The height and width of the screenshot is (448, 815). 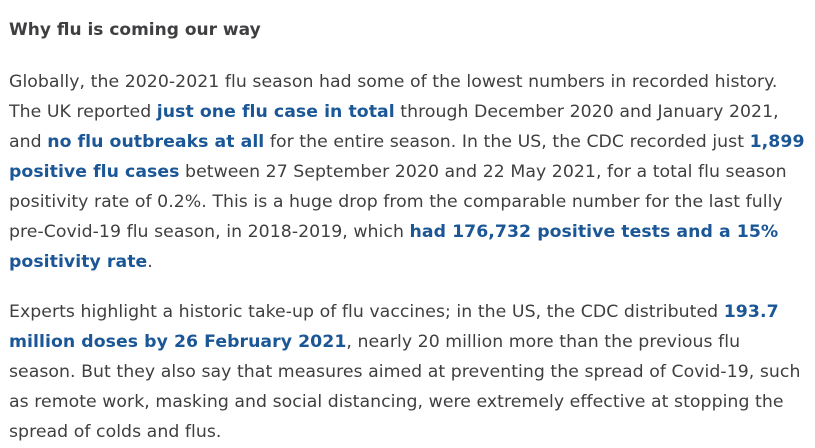 What do you see at coordinates (150, 262) in the screenshot?
I see `paragraph-text: .` at bounding box center [150, 262].